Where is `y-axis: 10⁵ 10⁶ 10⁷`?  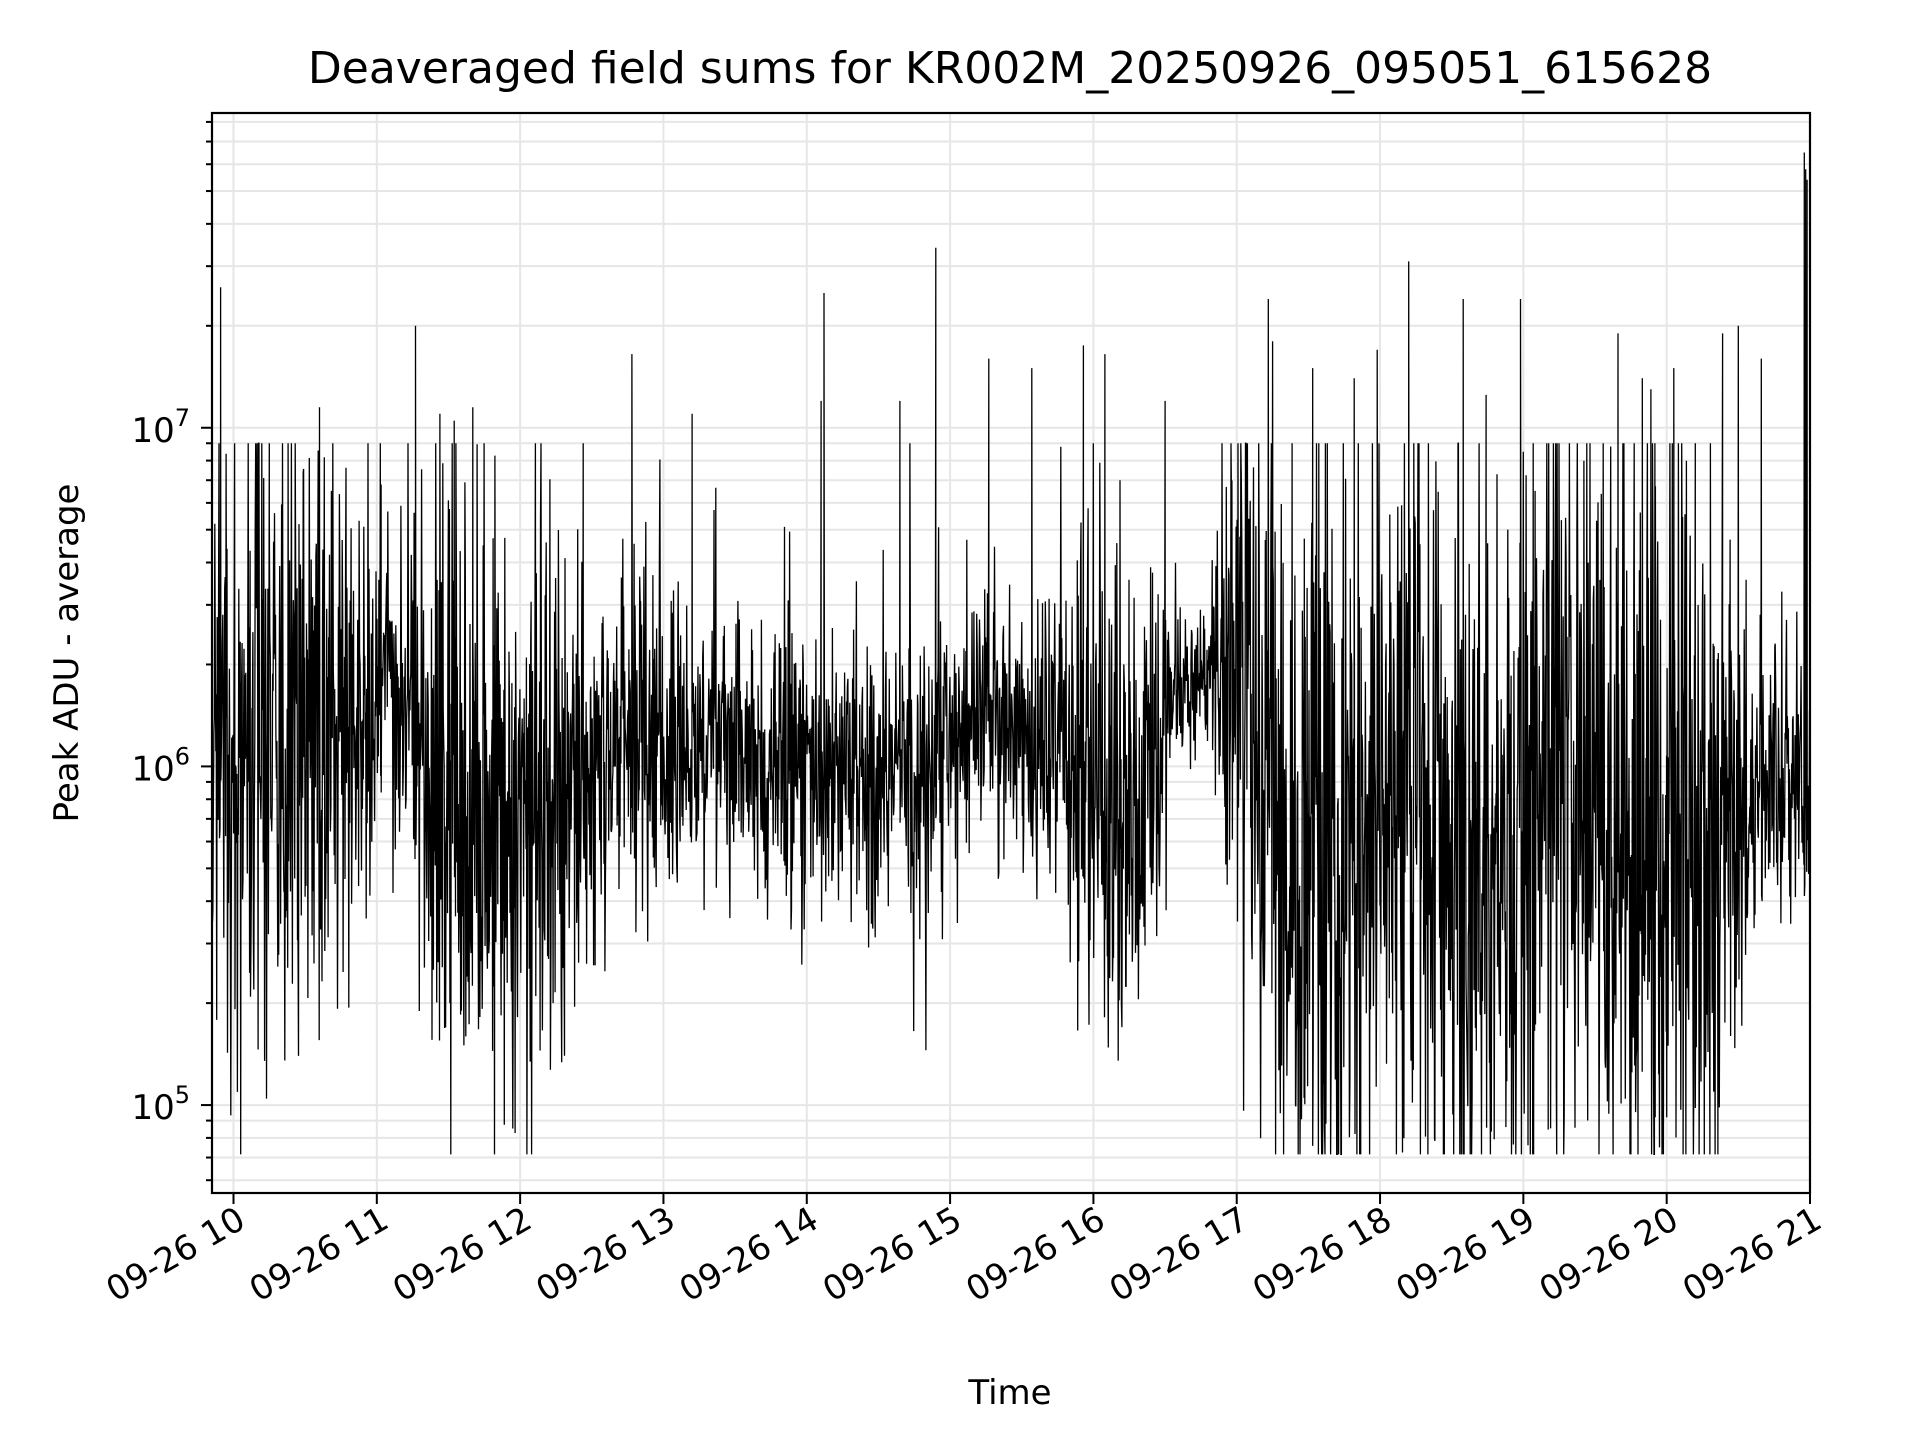 y-axis: 10⁵ 10⁶ 10⁷ is located at coordinates (171, 651).